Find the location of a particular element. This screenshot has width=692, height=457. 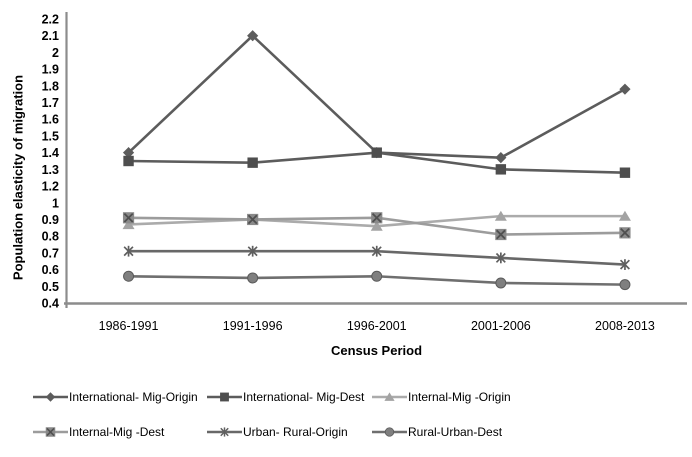

y-tick-label: 2.2 is located at coordinates (50, 20).